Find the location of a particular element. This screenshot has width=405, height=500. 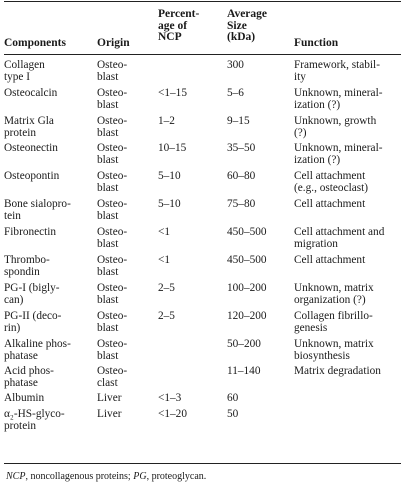

header-line: Origin is located at coordinates (113, 43).